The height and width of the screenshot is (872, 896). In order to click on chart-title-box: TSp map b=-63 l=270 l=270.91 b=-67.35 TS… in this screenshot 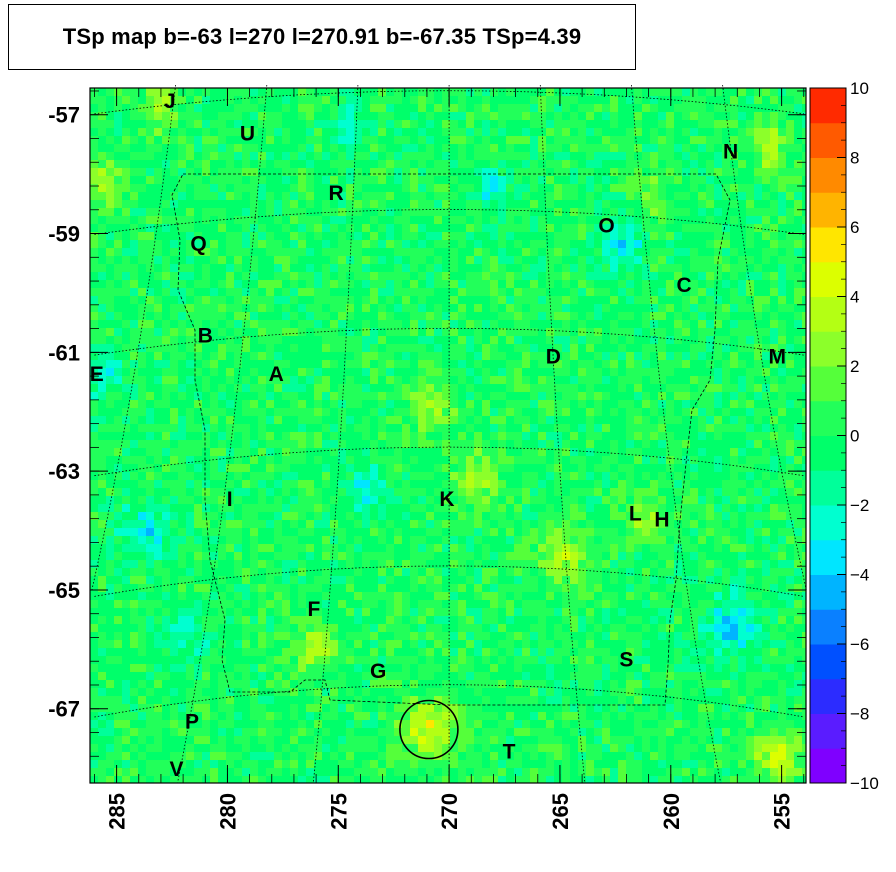, I will do `click(322, 37)`.